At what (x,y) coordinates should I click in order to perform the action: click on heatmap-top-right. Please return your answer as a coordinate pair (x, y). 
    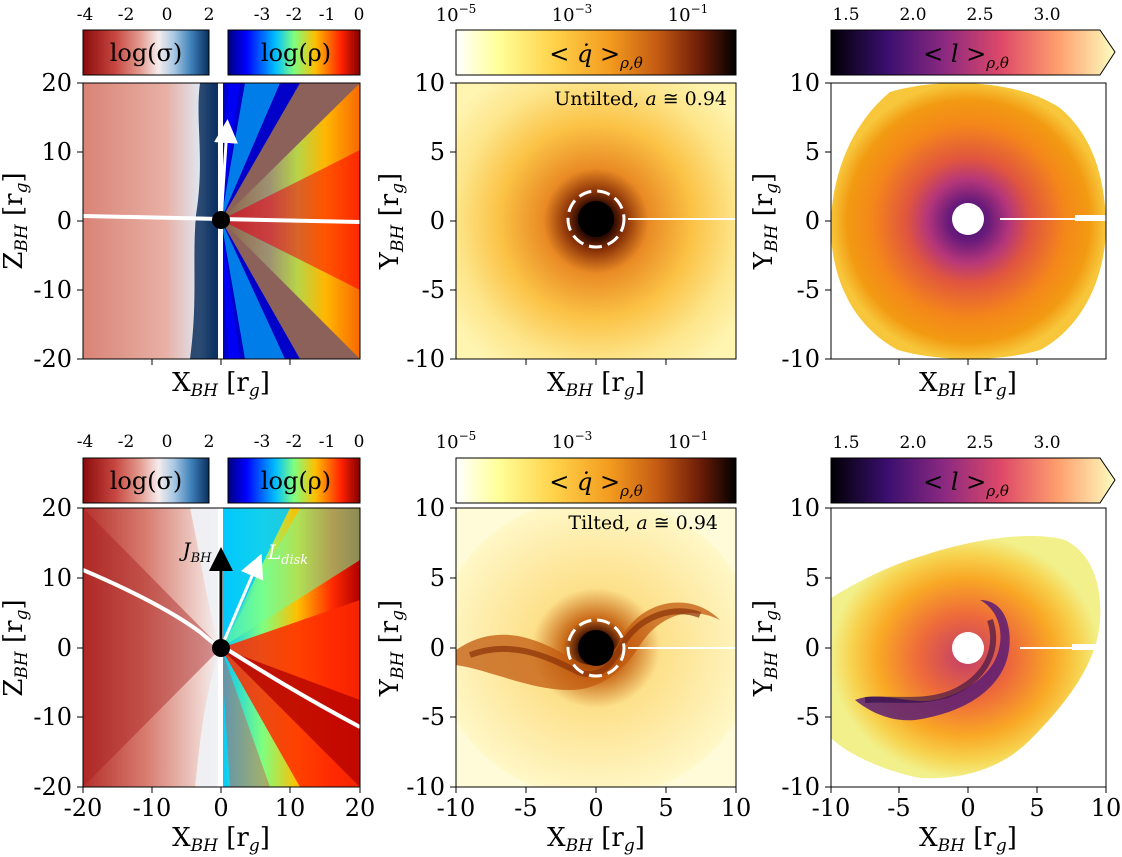
    Looking at the image, I should click on (968, 220).